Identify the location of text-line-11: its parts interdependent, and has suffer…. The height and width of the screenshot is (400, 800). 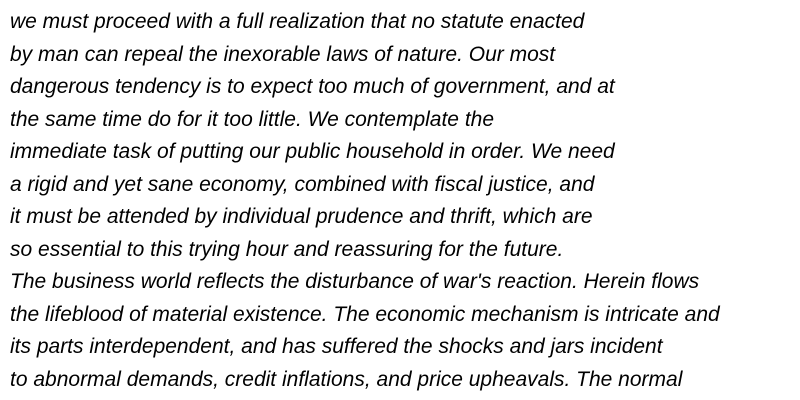
(336, 346).